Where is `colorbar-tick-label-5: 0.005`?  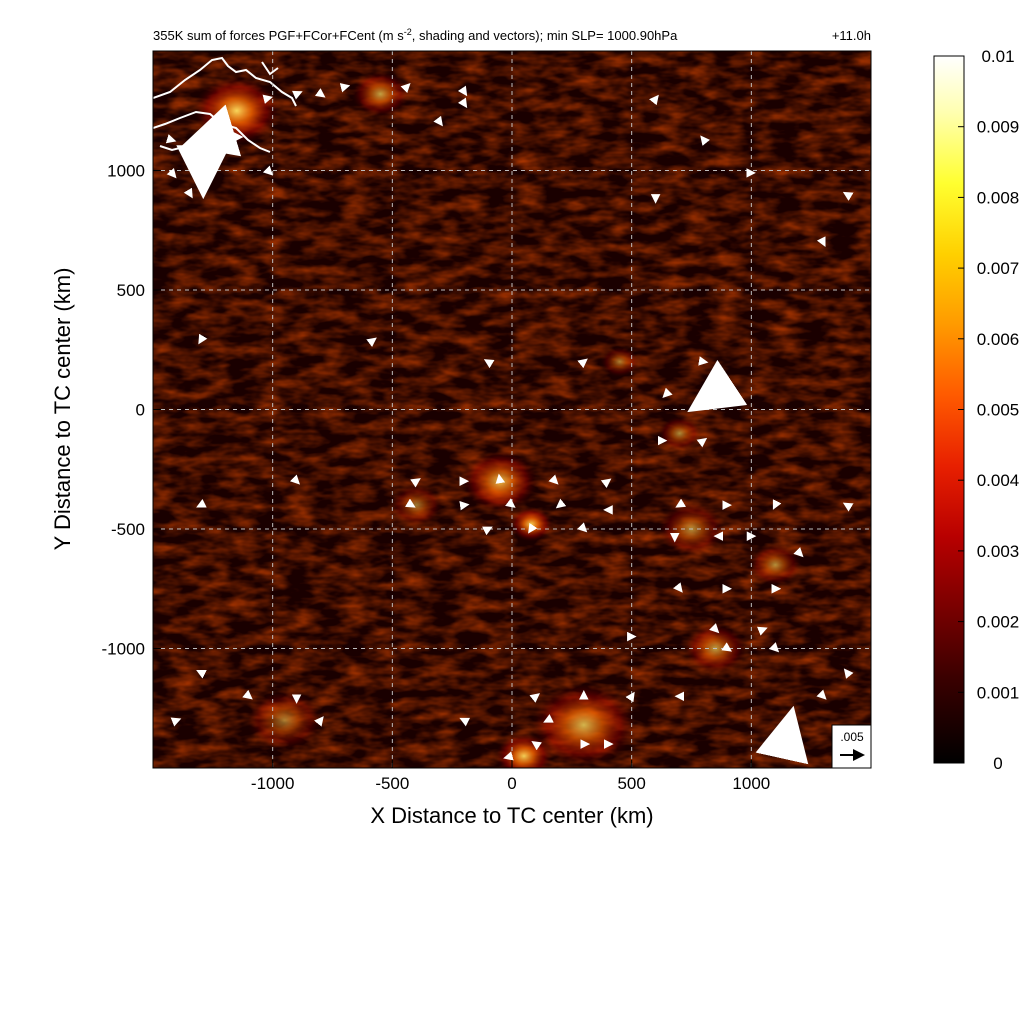 colorbar-tick-label-5: 0.005 is located at coordinates (998, 410).